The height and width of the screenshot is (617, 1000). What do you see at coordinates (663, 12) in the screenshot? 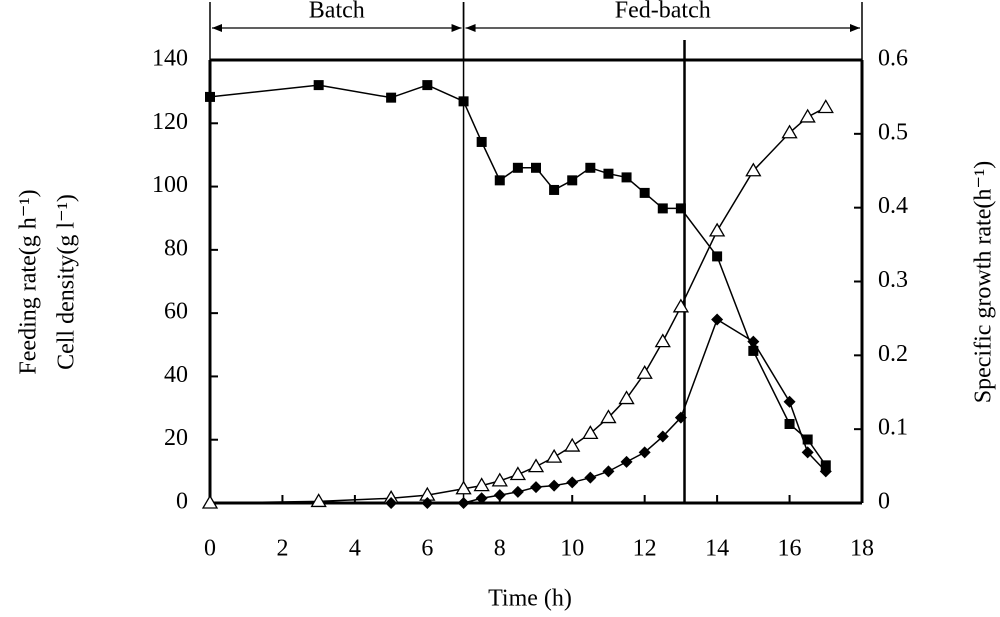
I see `phase-label: Fed-batch` at bounding box center [663, 12].